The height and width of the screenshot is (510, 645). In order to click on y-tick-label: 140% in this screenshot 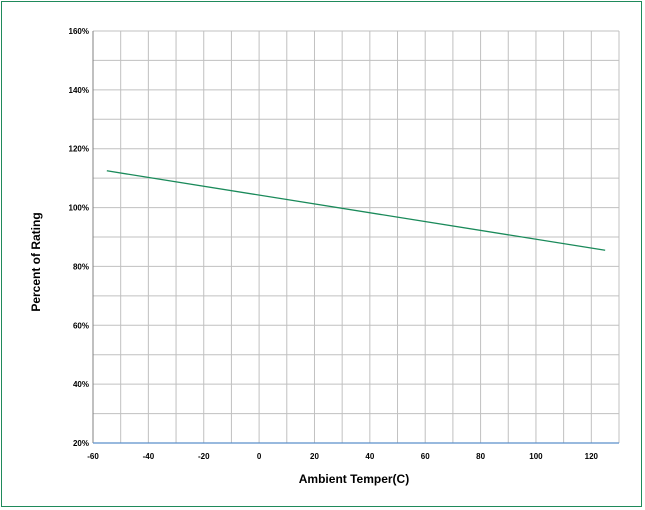, I will do `click(79, 90)`.